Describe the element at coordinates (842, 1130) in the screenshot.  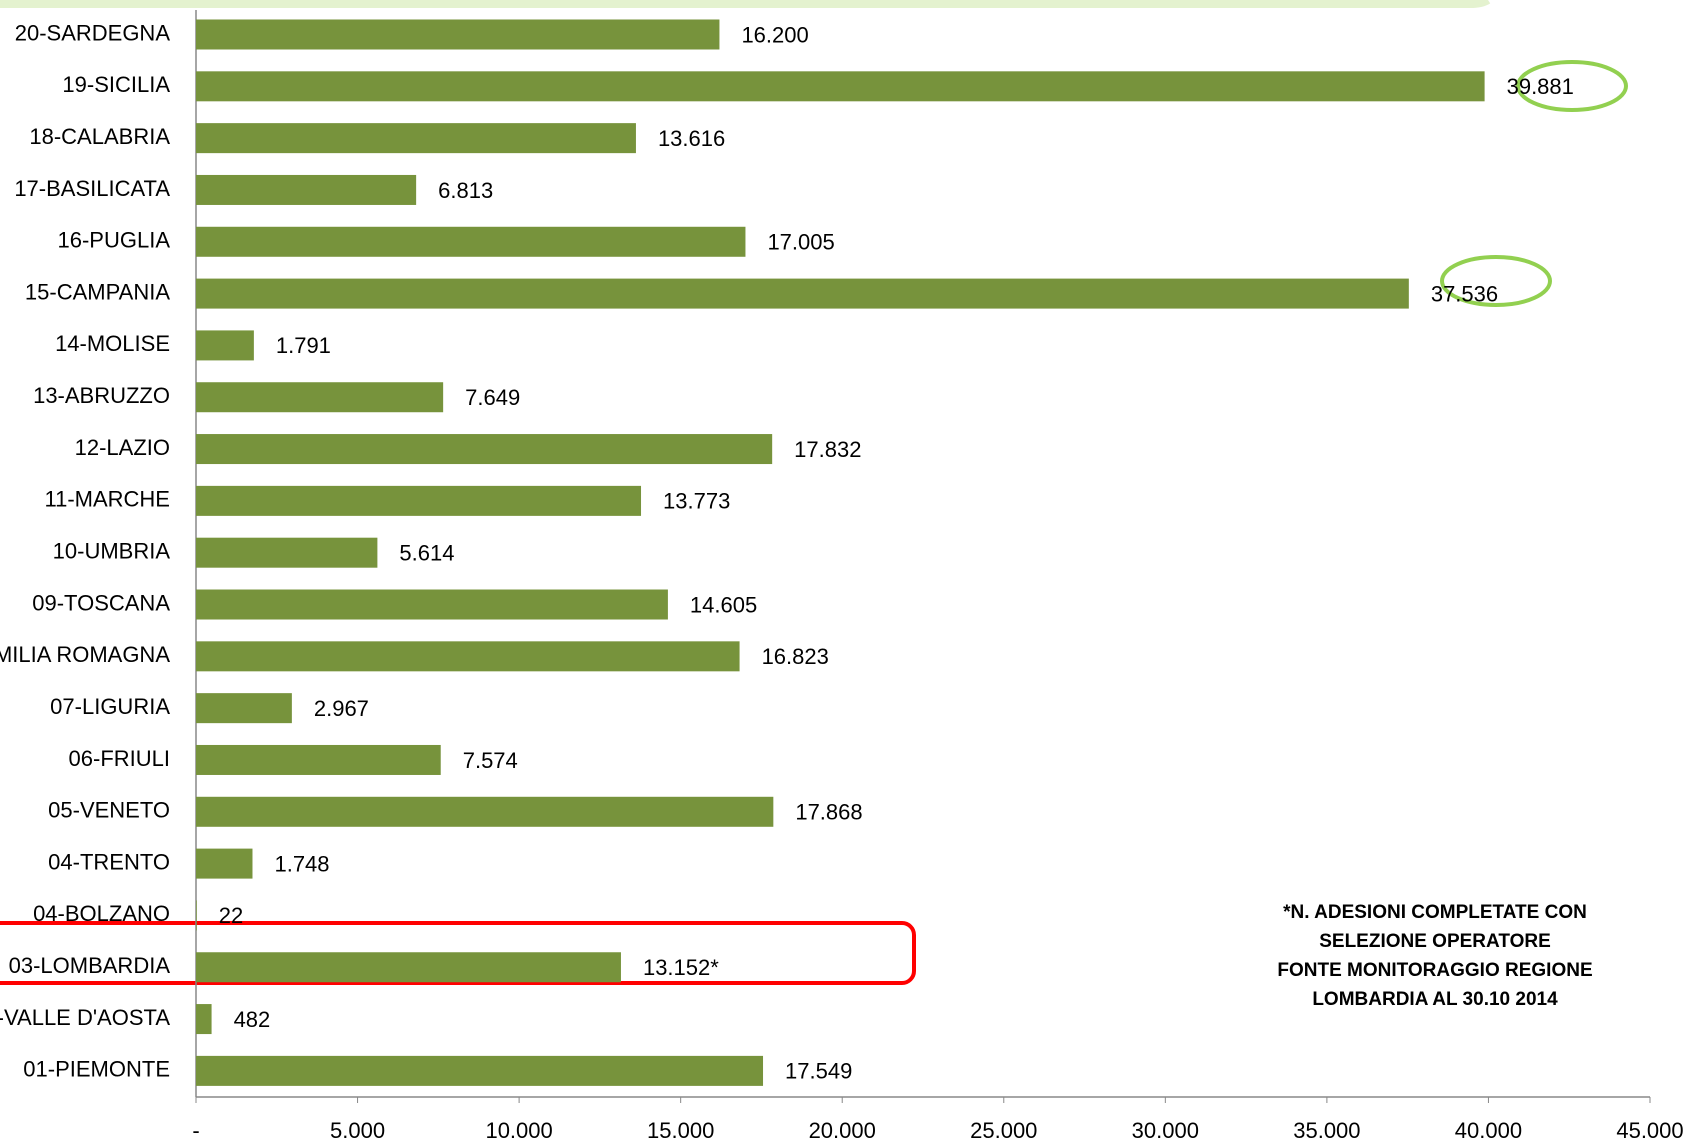
I see `x-tick-label: 20.000` at that location.